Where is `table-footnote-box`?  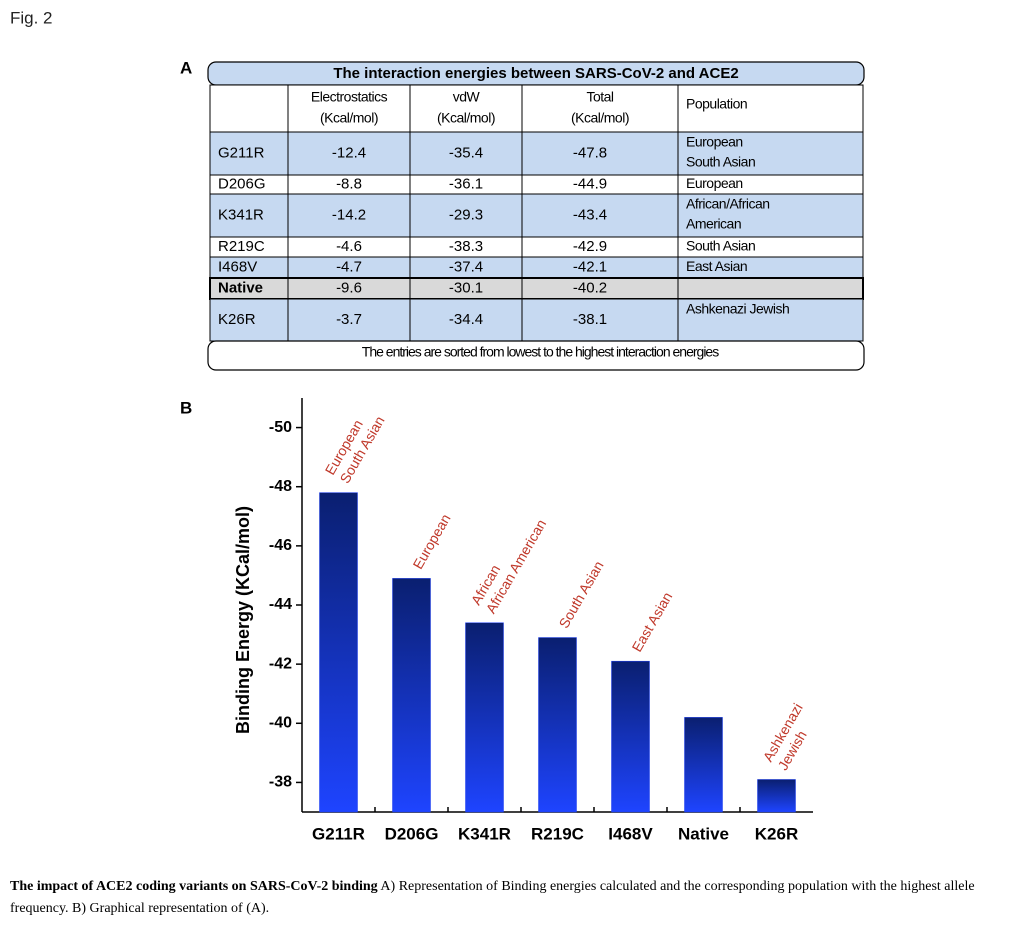
table-footnote-box is located at coordinates (536, 355).